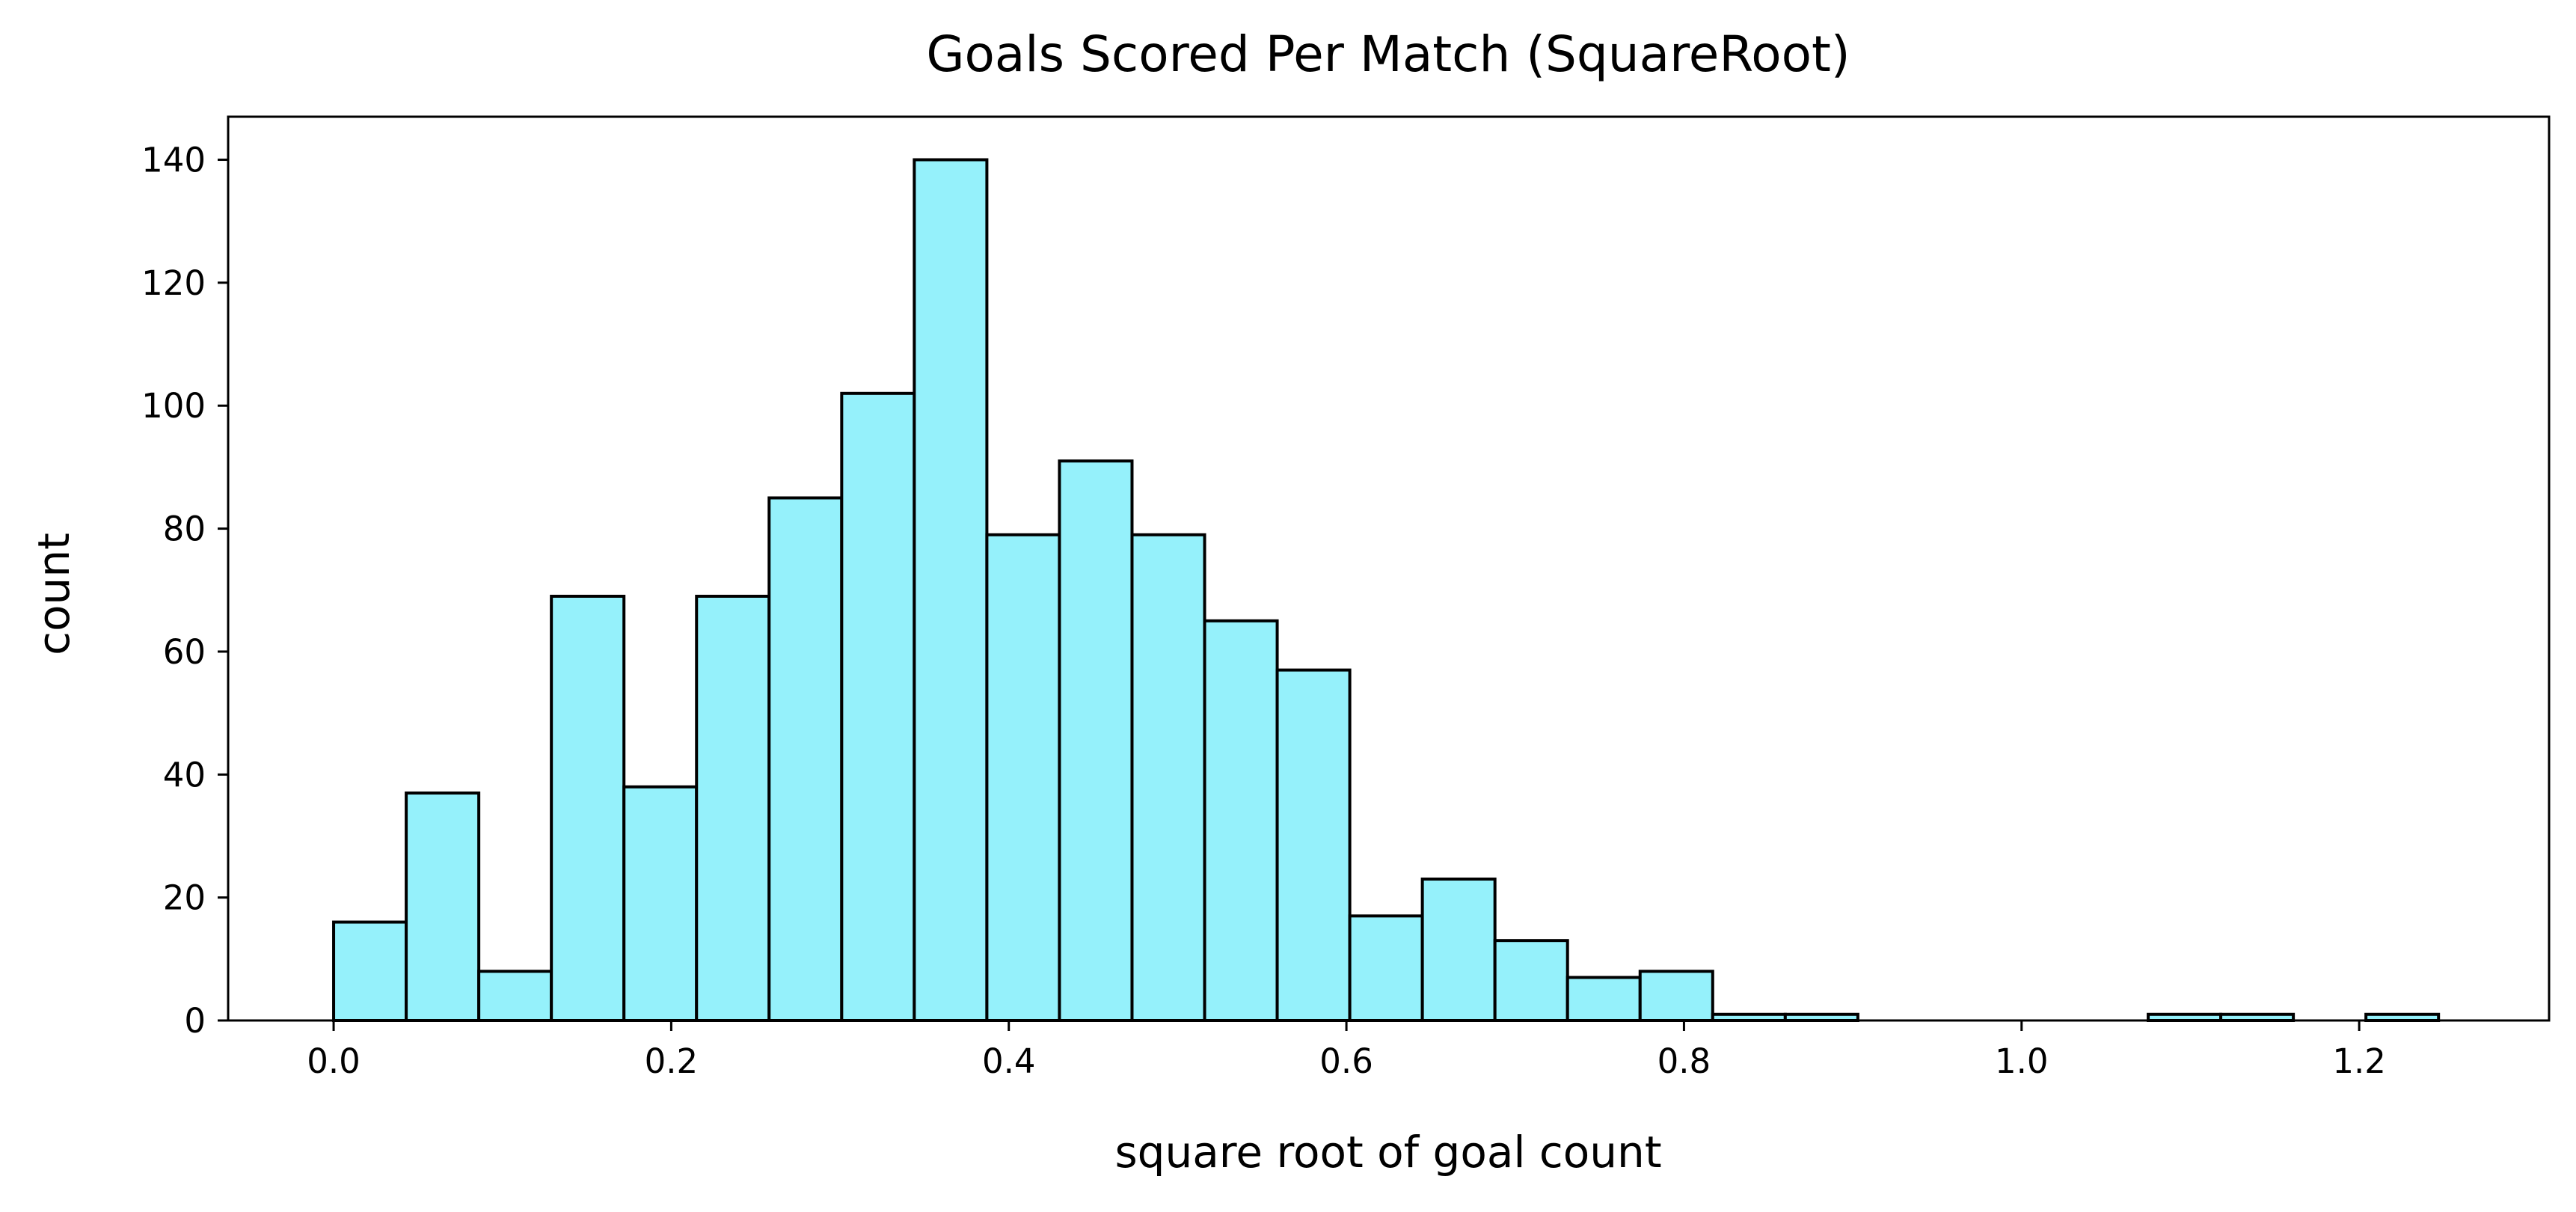 This screenshot has width=2576, height=1212. What do you see at coordinates (184, 775) in the screenshot?
I see `y-tick-label: 40` at bounding box center [184, 775].